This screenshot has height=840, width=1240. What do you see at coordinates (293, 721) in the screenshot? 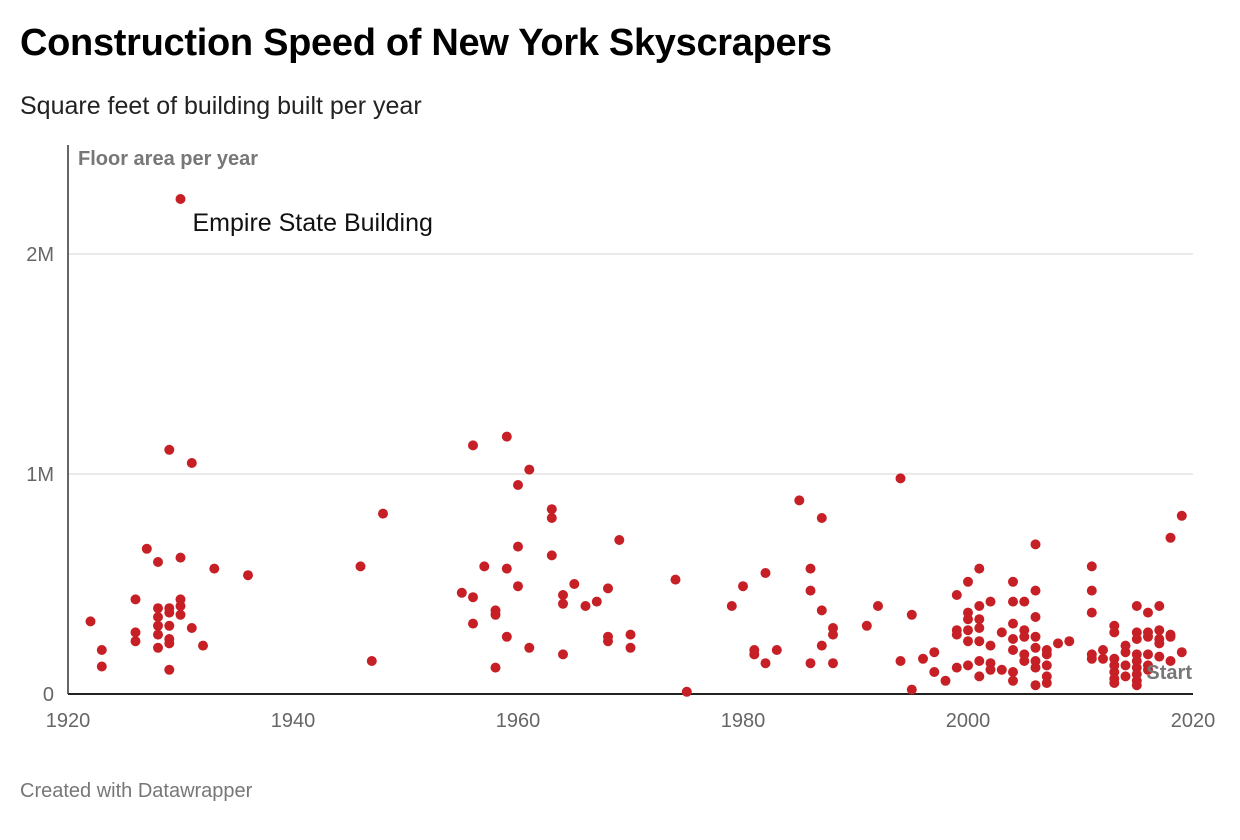
I see `x-tick-label: 1940` at bounding box center [293, 721].